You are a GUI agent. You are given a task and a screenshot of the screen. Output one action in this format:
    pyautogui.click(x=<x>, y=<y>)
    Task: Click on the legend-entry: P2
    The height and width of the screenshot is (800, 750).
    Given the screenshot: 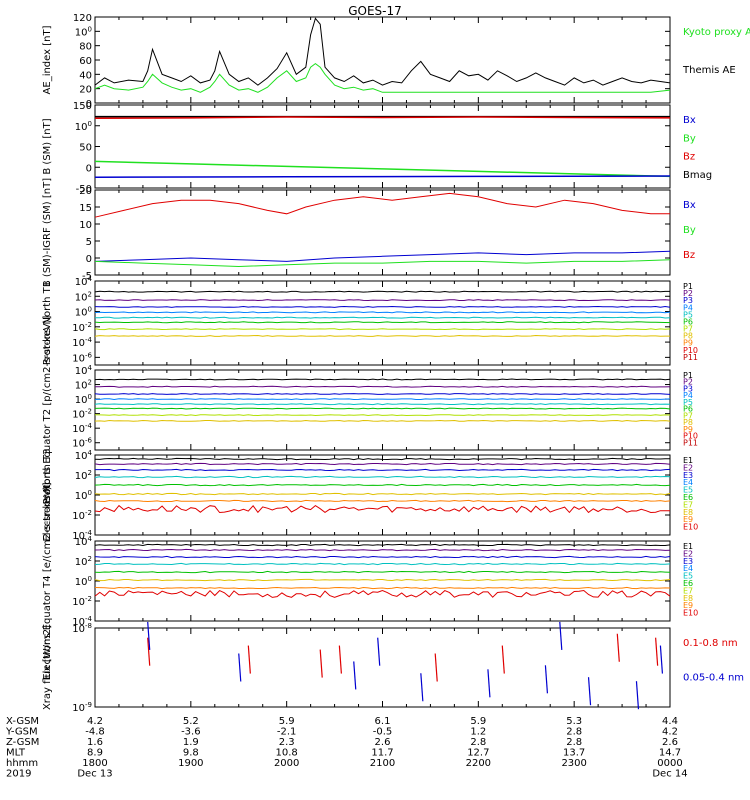 What is the action you would take?
    pyautogui.click(x=688, y=382)
    